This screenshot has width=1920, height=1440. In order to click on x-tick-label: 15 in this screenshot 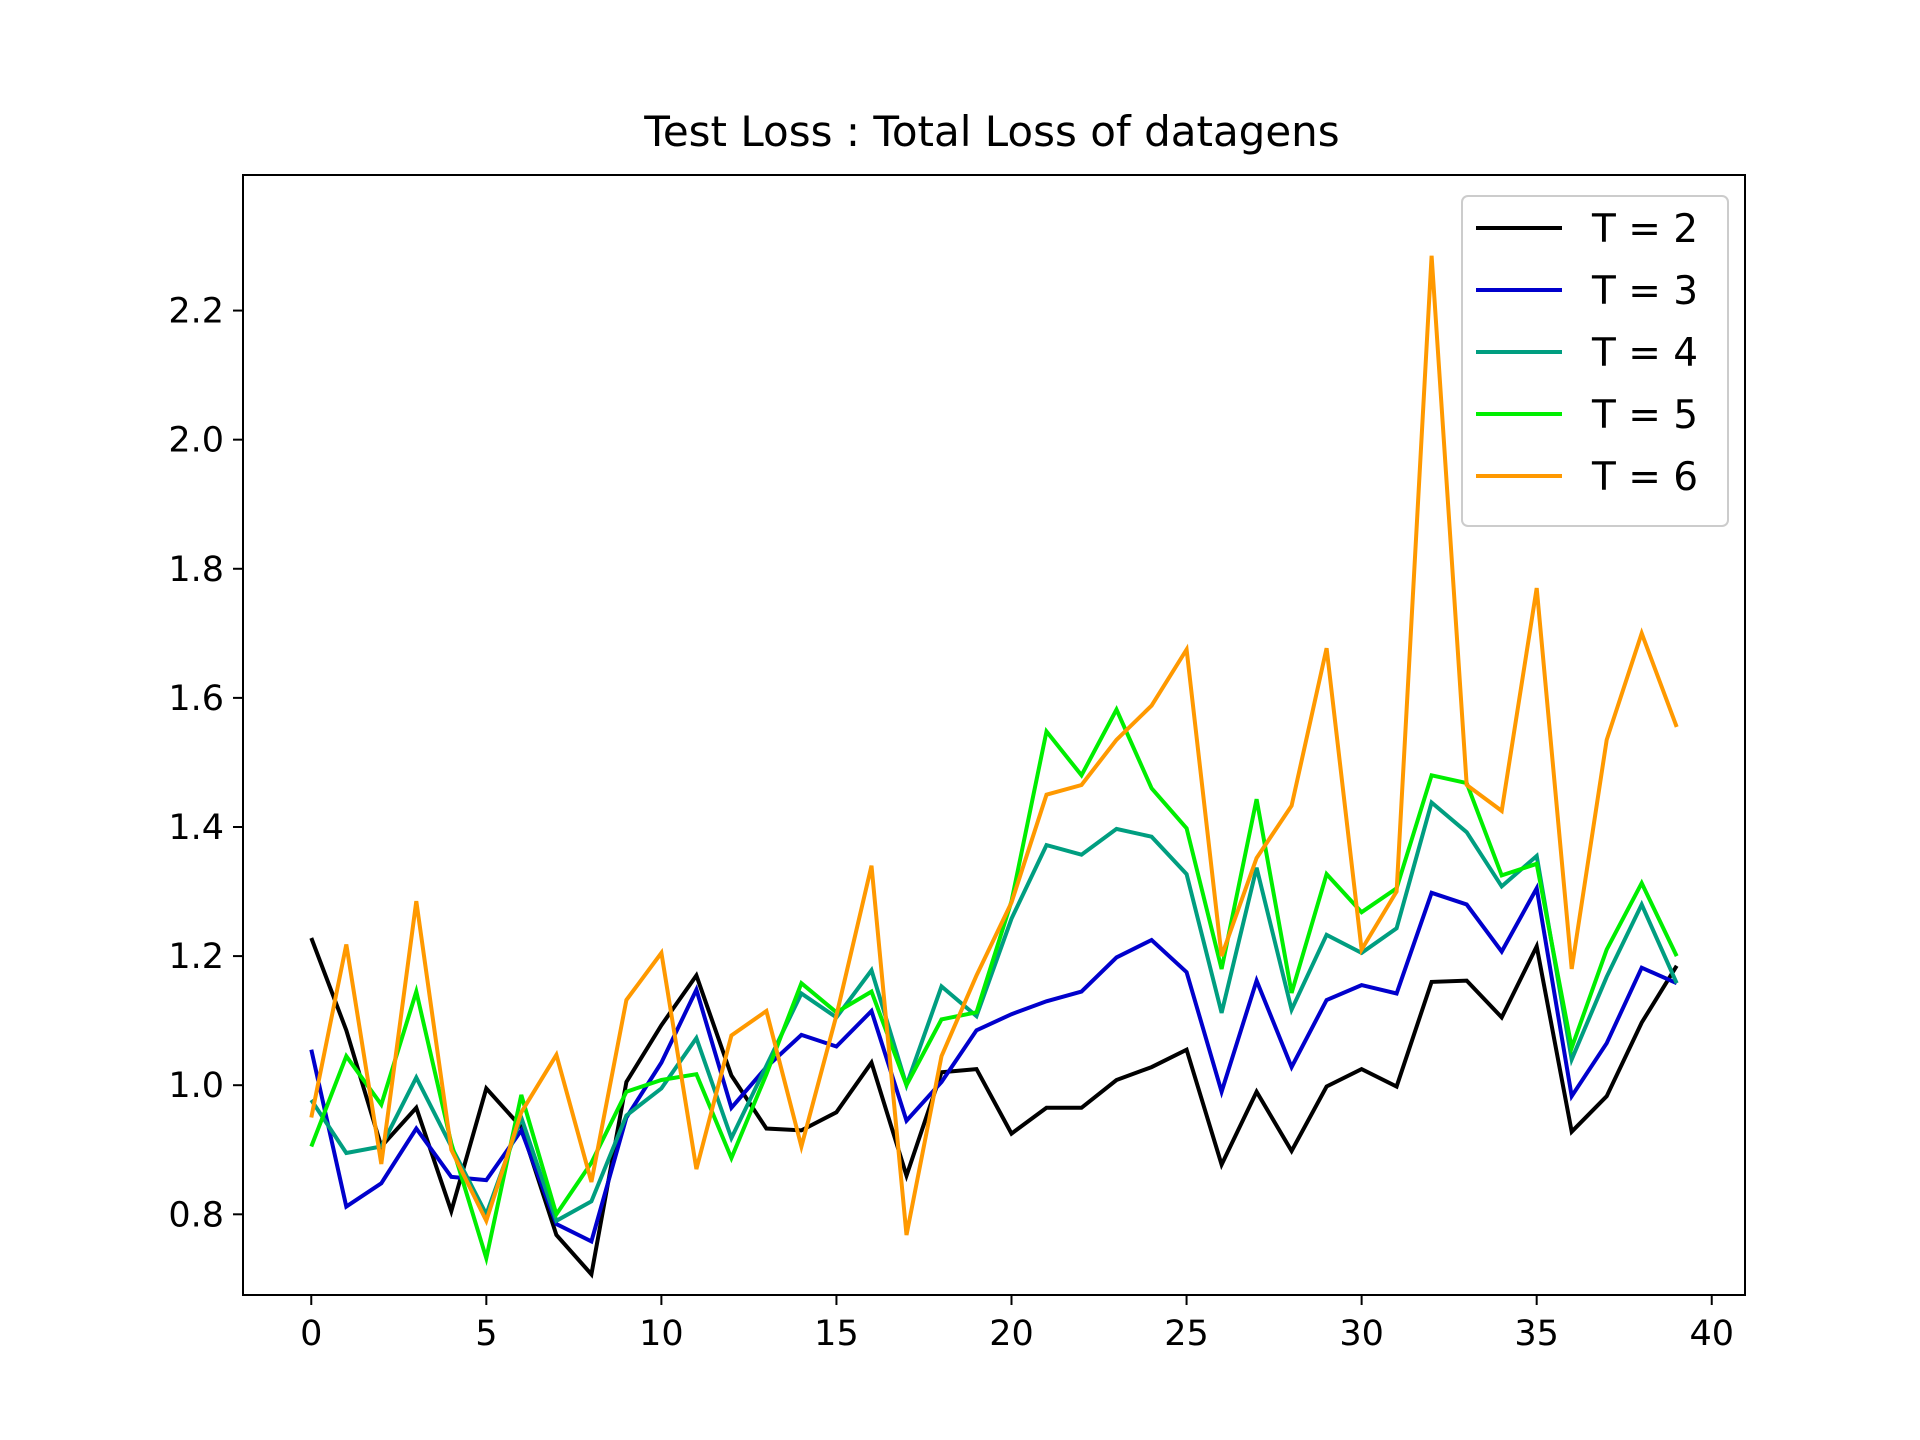, I will do `click(836, 1334)`.